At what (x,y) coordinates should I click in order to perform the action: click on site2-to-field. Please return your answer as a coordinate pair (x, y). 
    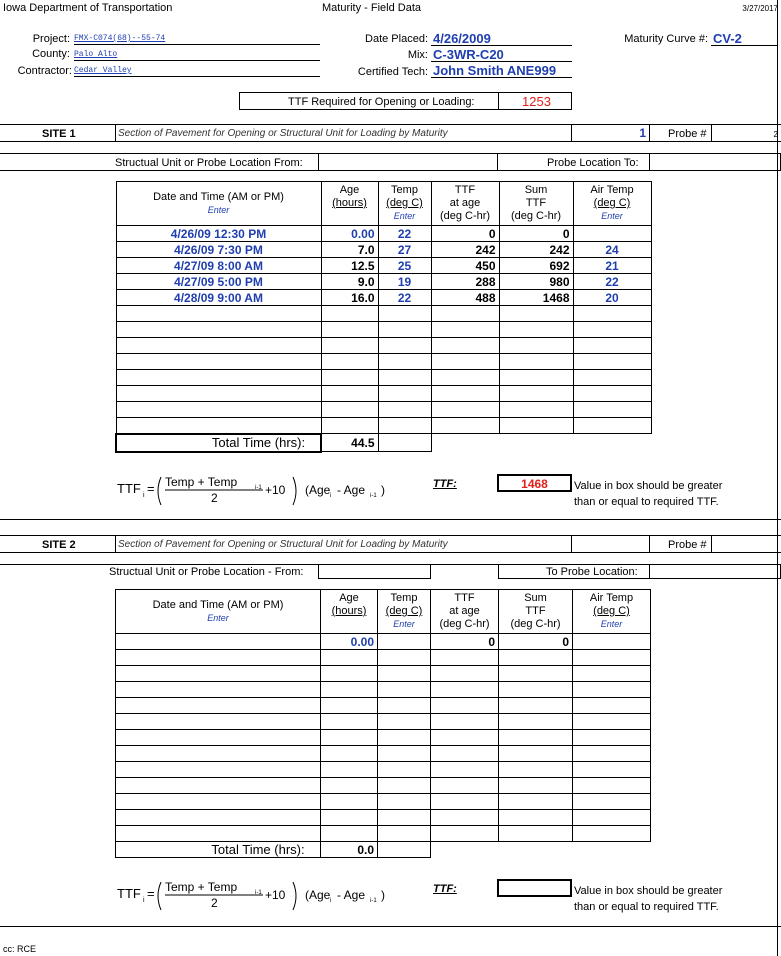
    Looking at the image, I should click on (715, 571).